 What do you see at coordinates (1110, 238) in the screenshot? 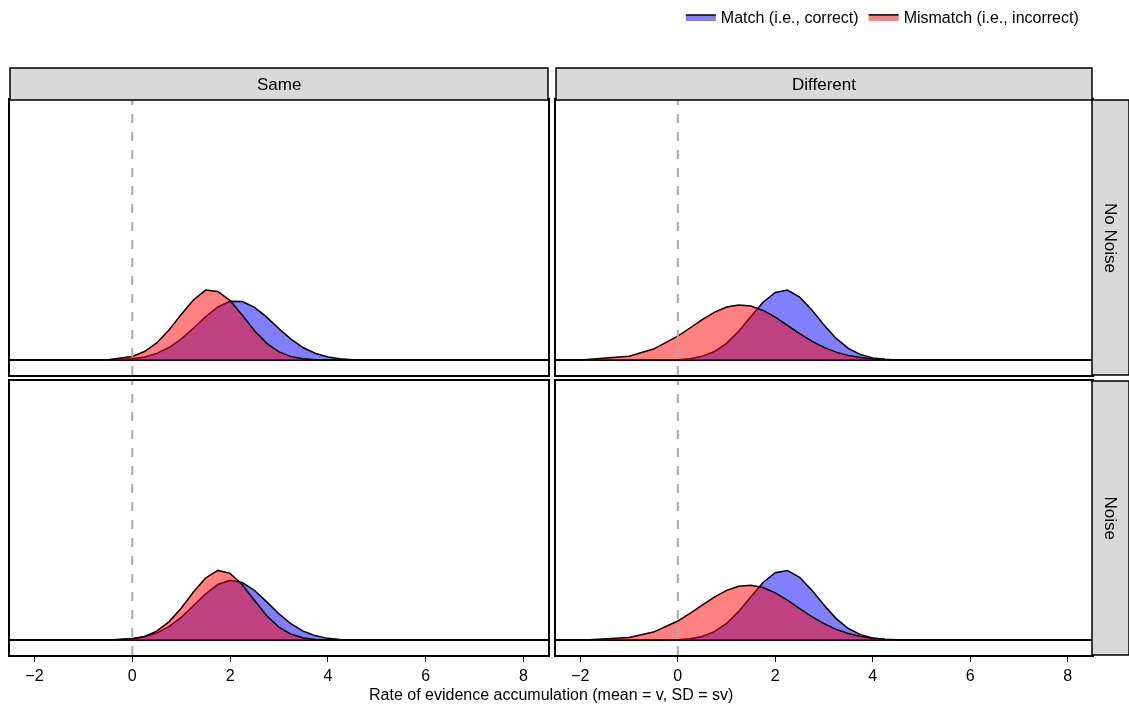
I see `text: No Noise` at bounding box center [1110, 238].